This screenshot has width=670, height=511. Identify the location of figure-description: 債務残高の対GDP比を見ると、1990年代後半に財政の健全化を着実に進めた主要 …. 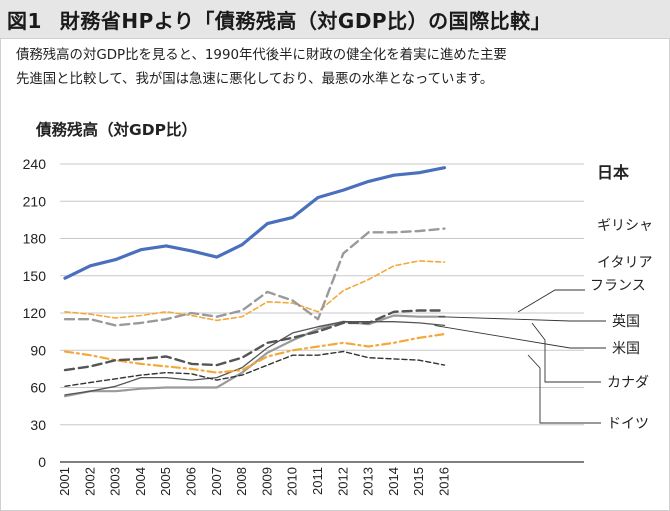
(341, 68).